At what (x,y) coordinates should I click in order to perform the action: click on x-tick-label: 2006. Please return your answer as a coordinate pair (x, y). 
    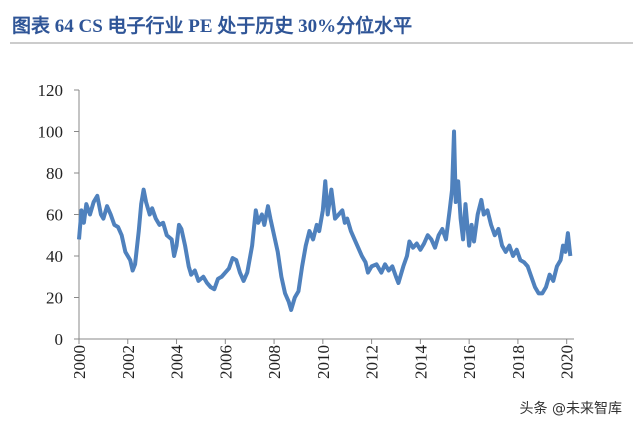
    Looking at the image, I should click on (225, 362).